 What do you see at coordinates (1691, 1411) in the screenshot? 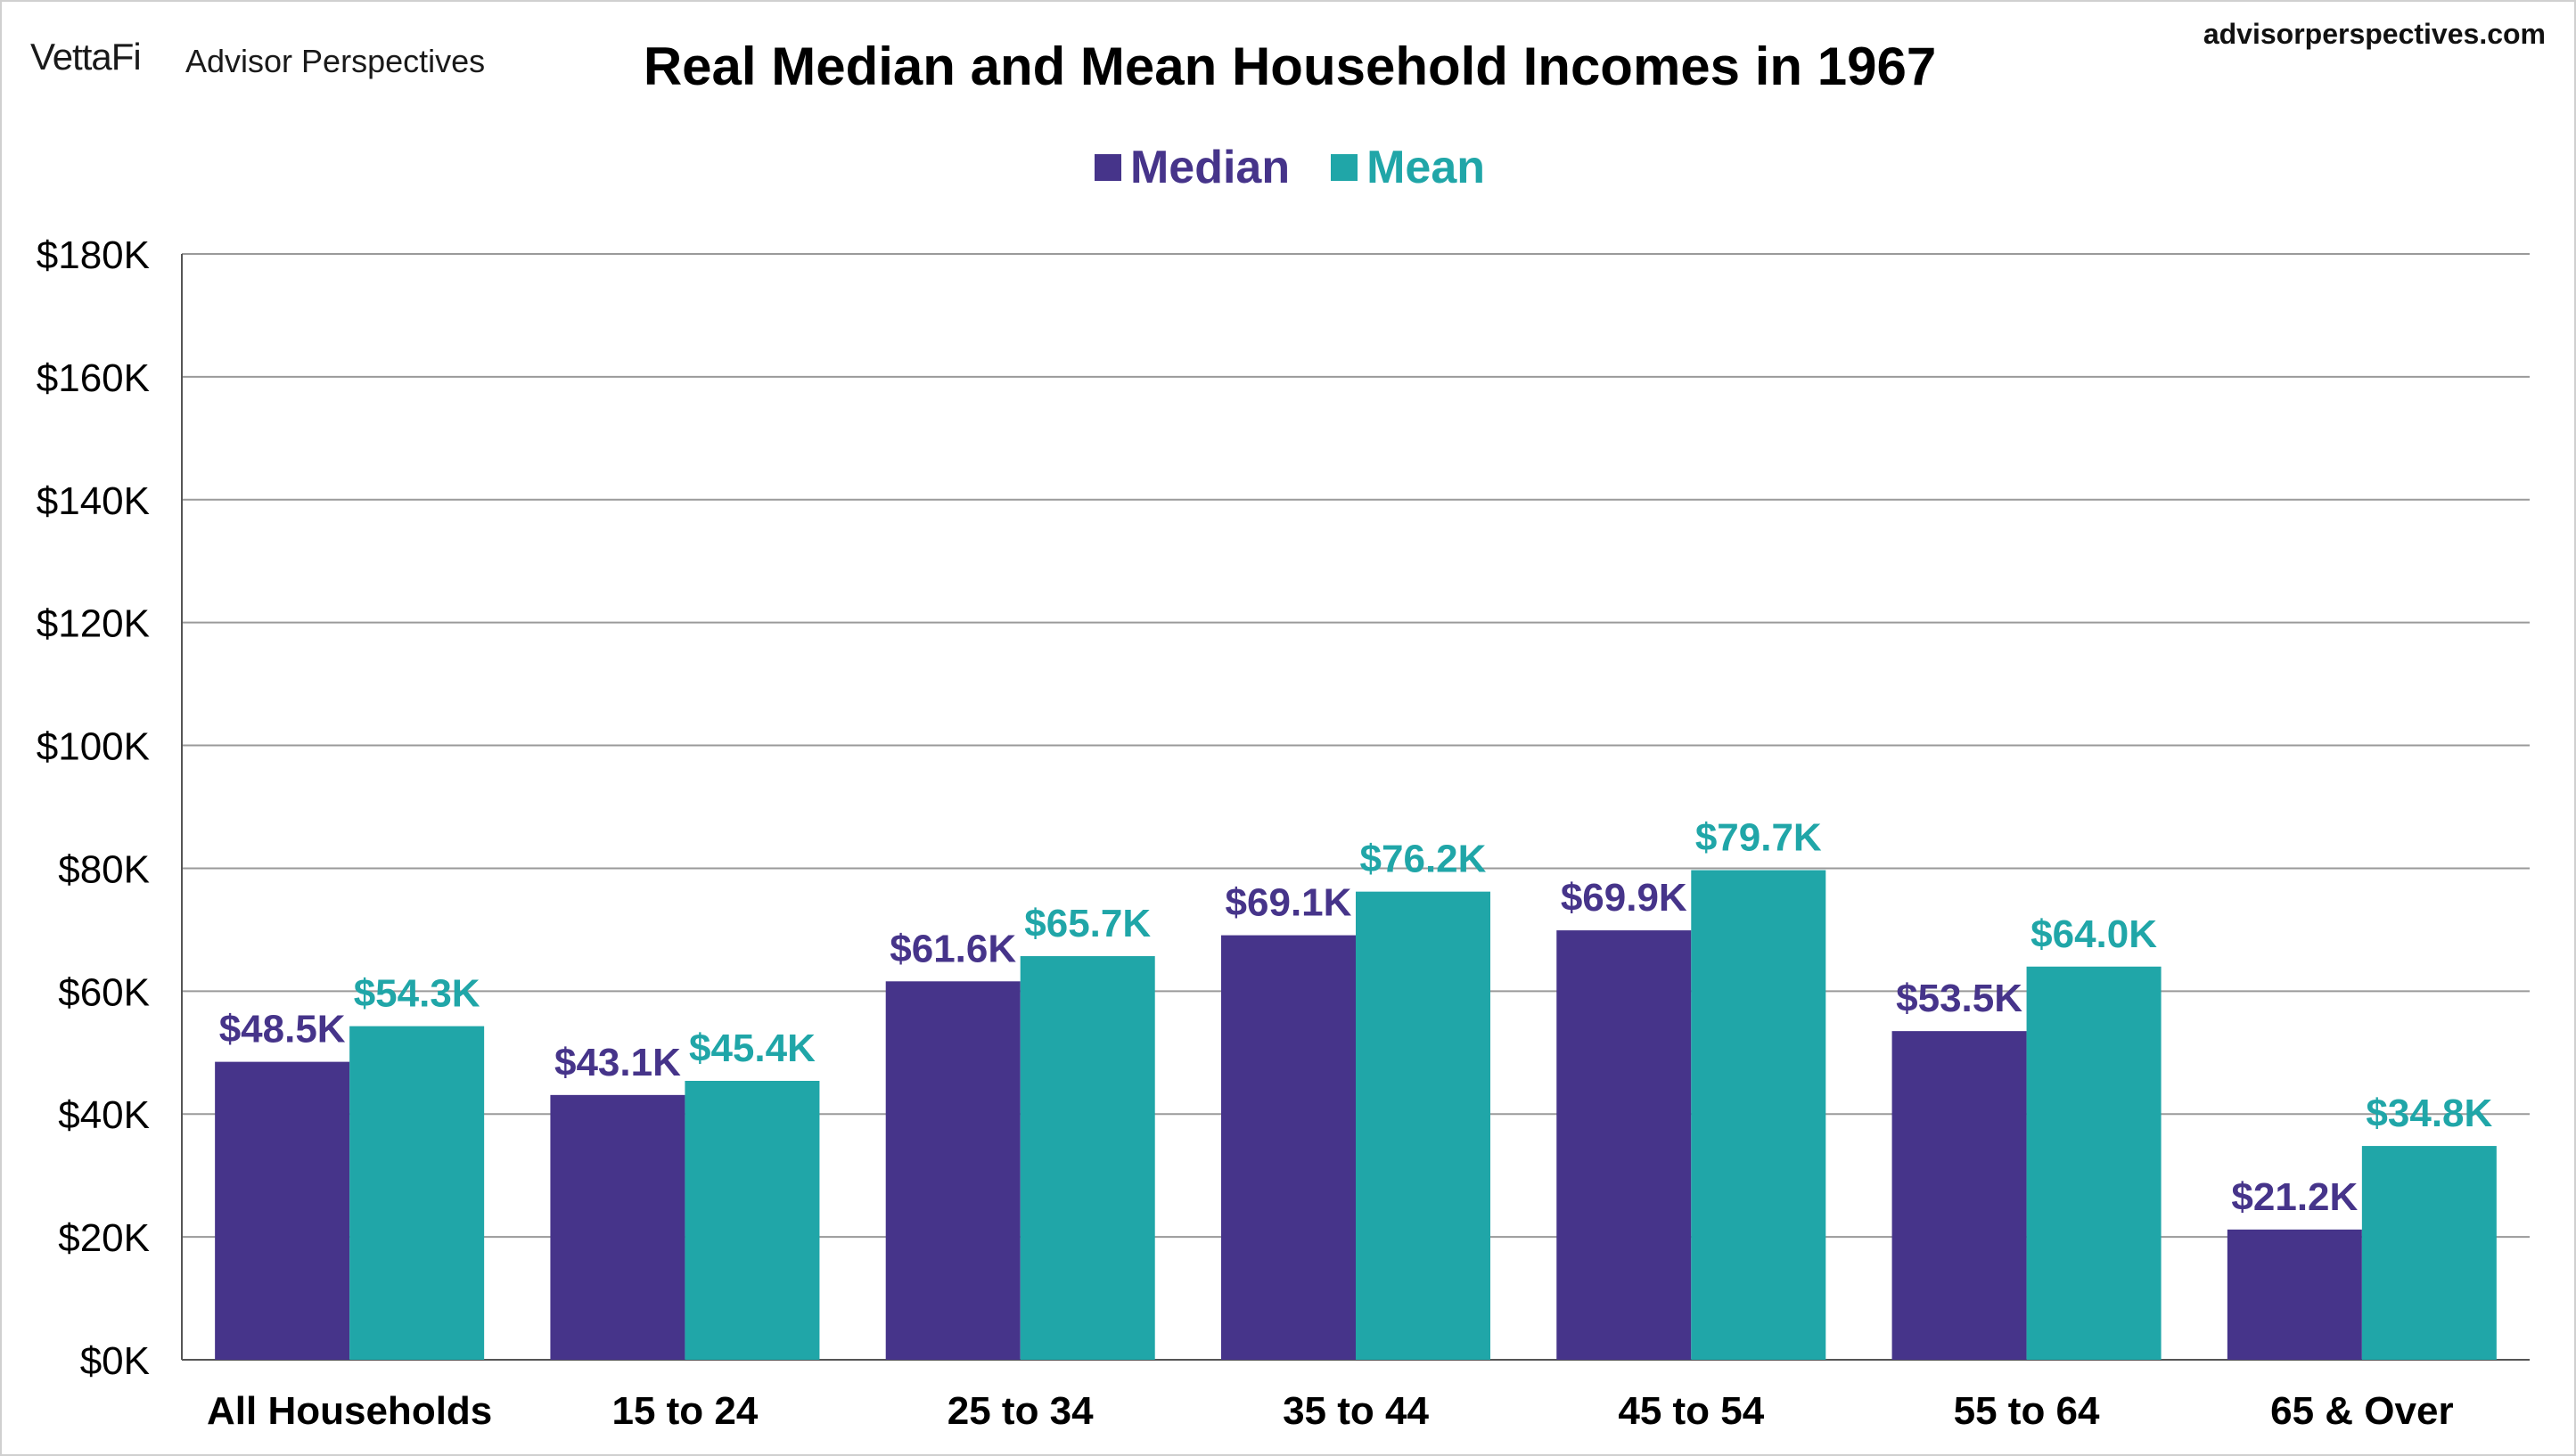
I see `x-tick-label: 45 to 54` at bounding box center [1691, 1411].